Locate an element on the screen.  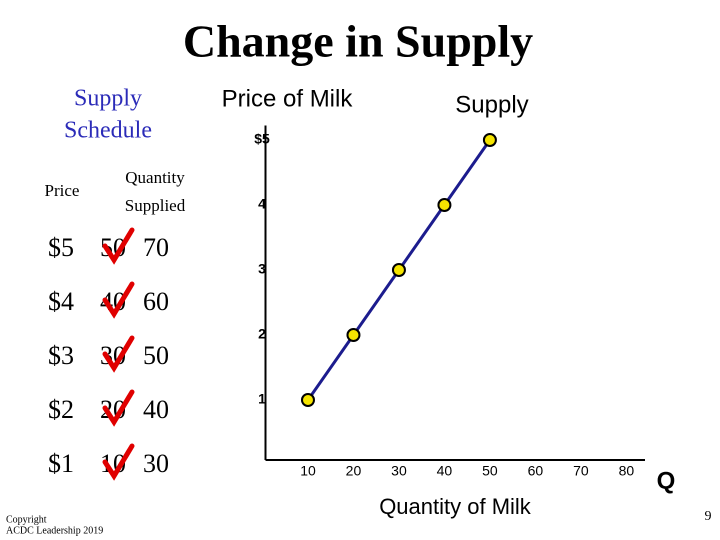
price-cell: $2 is located at coordinates (61, 409).